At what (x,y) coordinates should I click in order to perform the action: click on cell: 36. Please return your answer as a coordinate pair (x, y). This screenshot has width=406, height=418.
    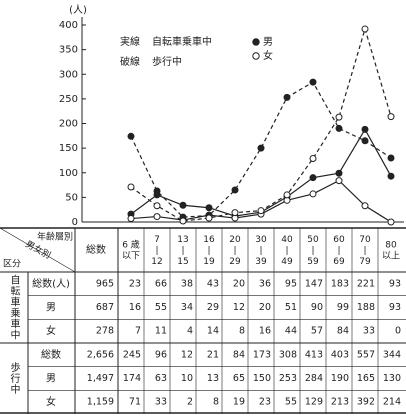
    Looking at the image, I should click on (265, 283).